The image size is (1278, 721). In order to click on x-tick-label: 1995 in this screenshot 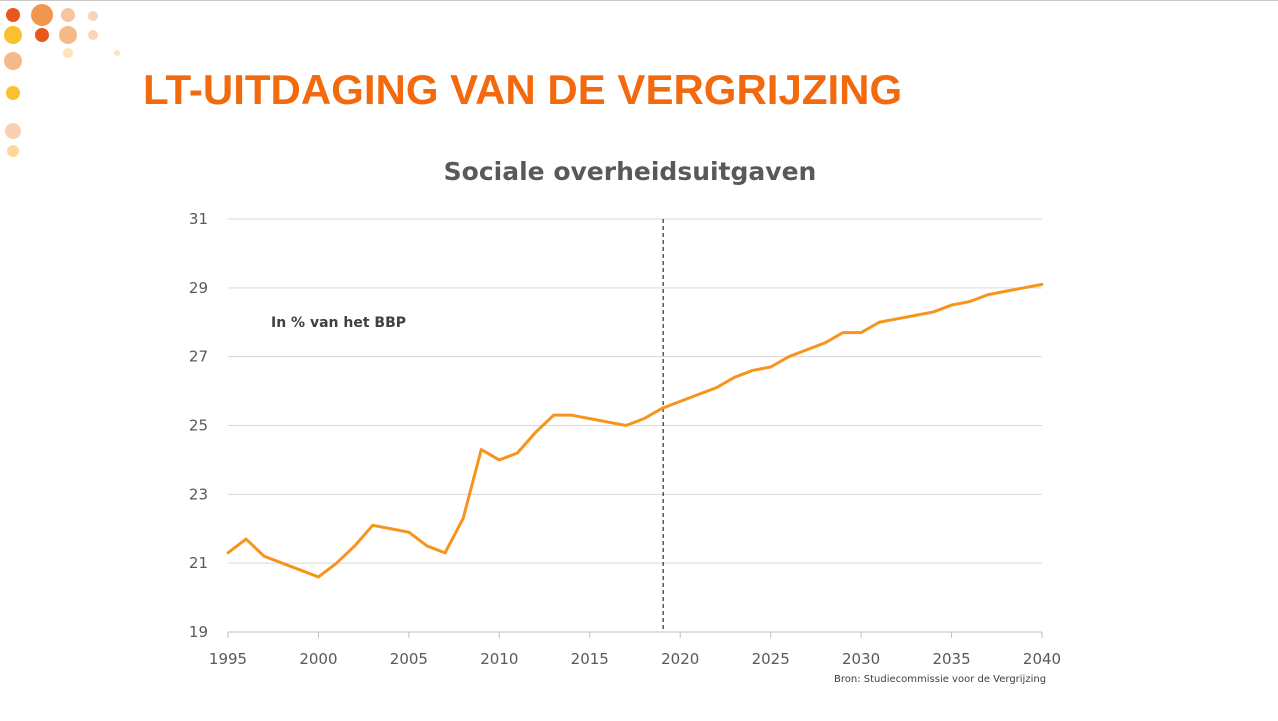, I will do `click(228, 659)`.